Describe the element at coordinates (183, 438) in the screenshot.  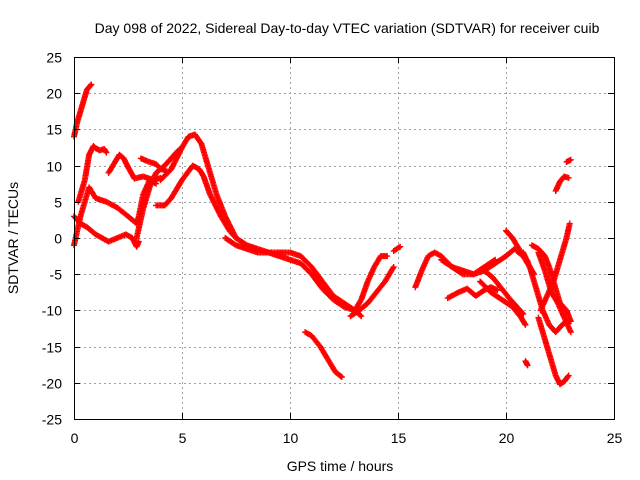
I see `x-tick-label: 5` at that location.